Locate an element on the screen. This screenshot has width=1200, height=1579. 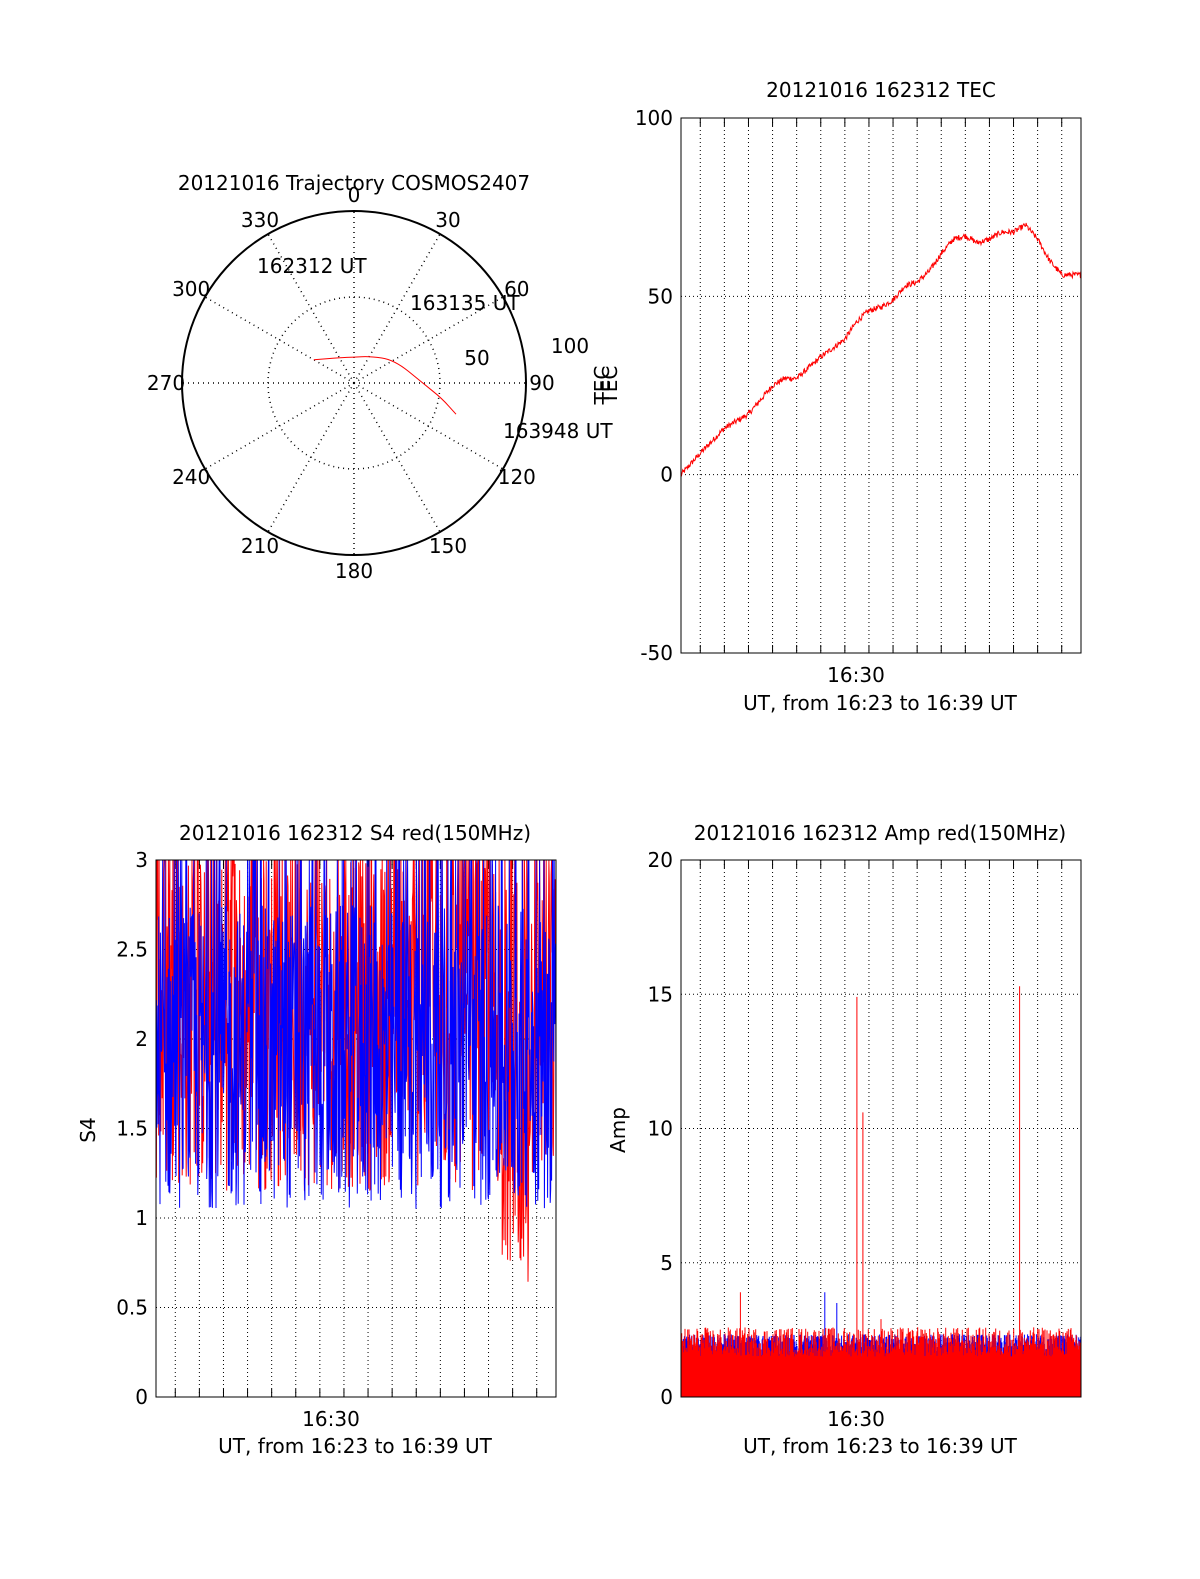
amp-frame is located at coordinates (881, 1128).